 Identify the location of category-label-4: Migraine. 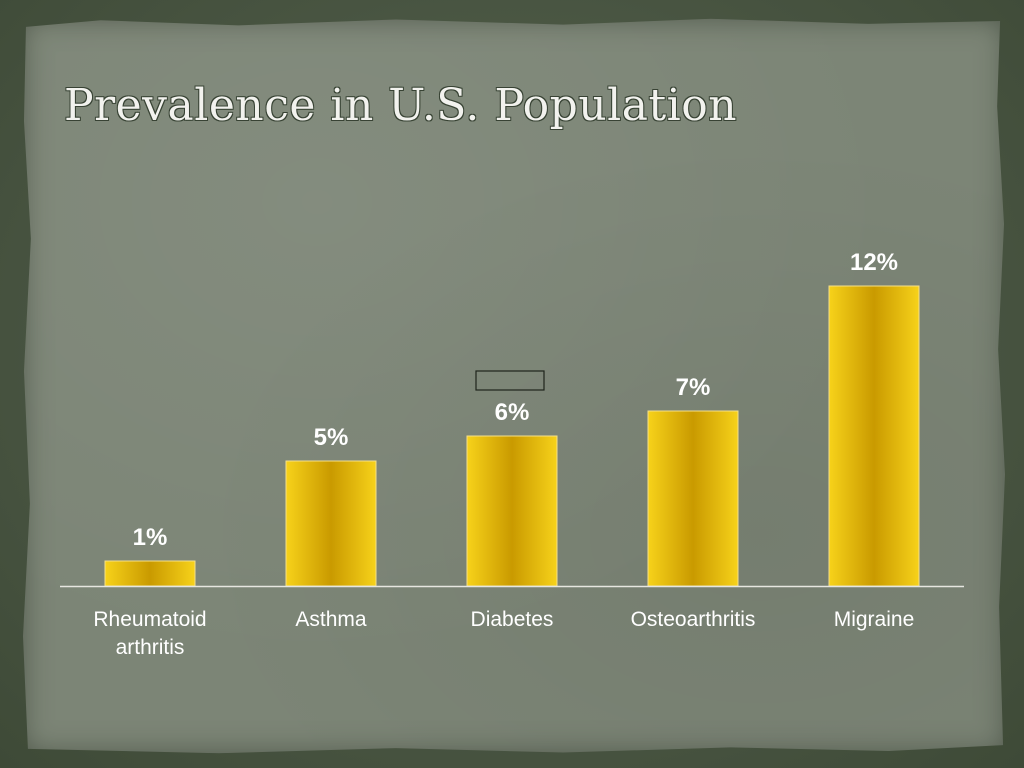
(874, 619).